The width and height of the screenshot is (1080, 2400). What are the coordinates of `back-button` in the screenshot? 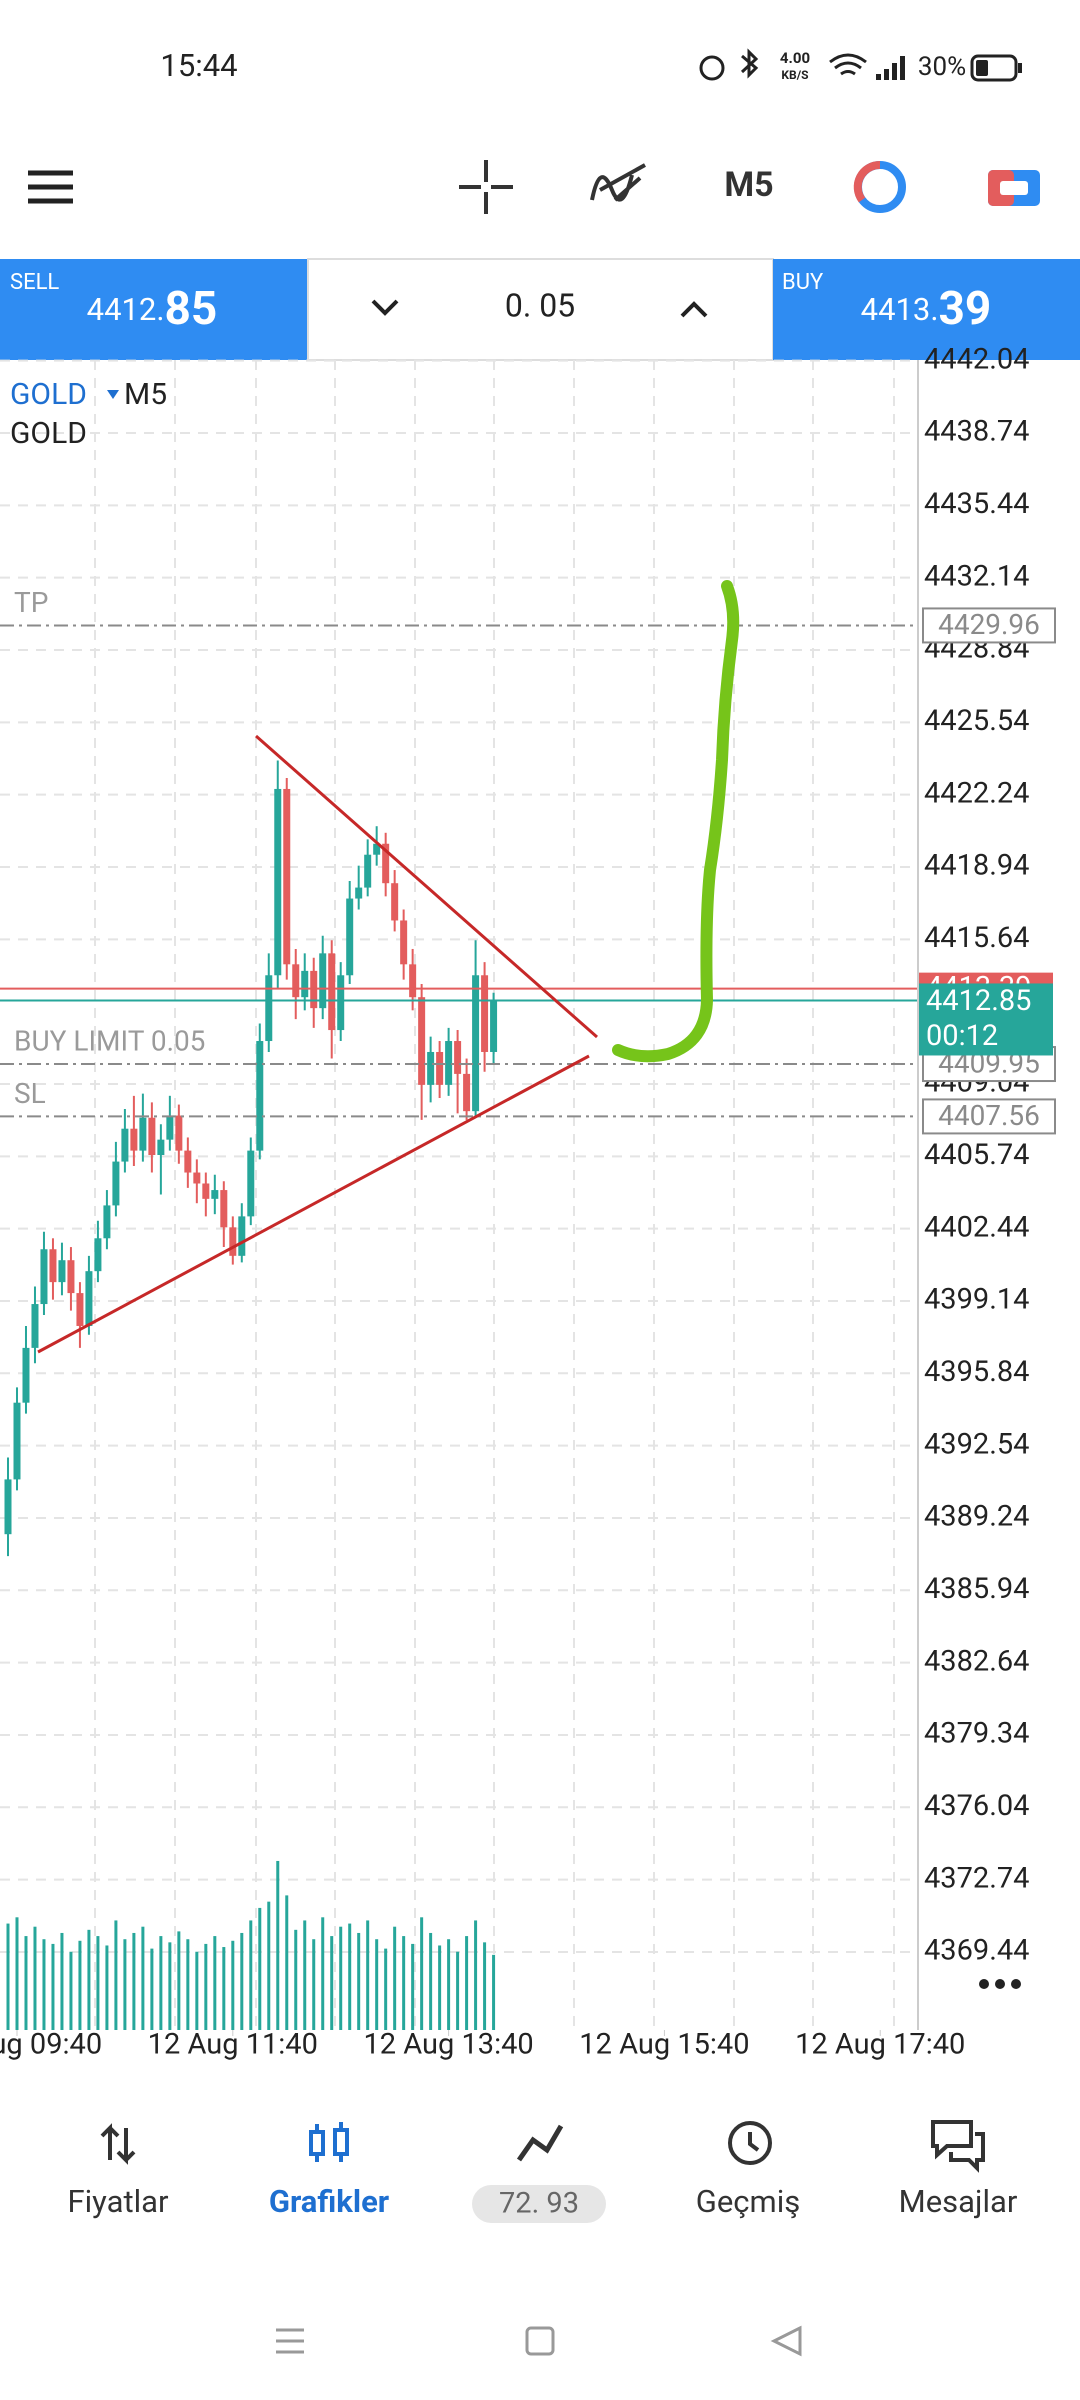 It's located at (786, 2341).